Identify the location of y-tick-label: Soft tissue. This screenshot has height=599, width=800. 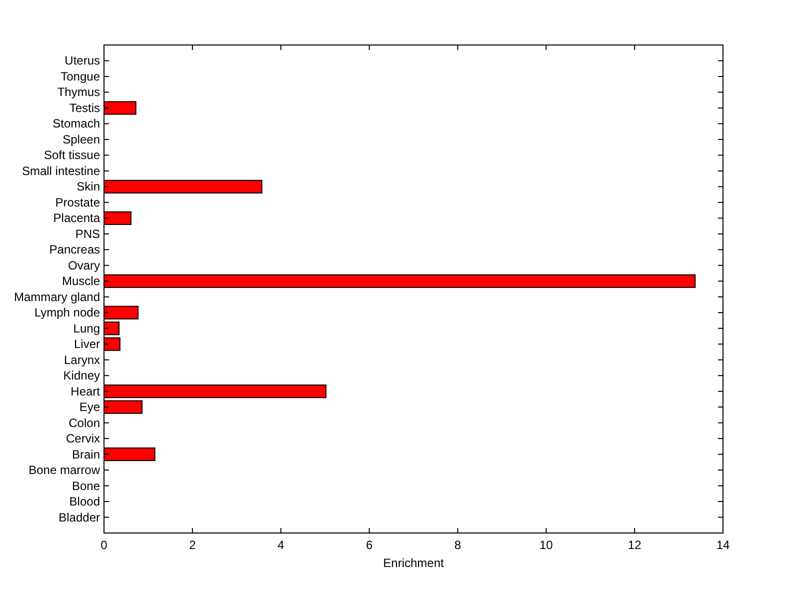
(72, 155).